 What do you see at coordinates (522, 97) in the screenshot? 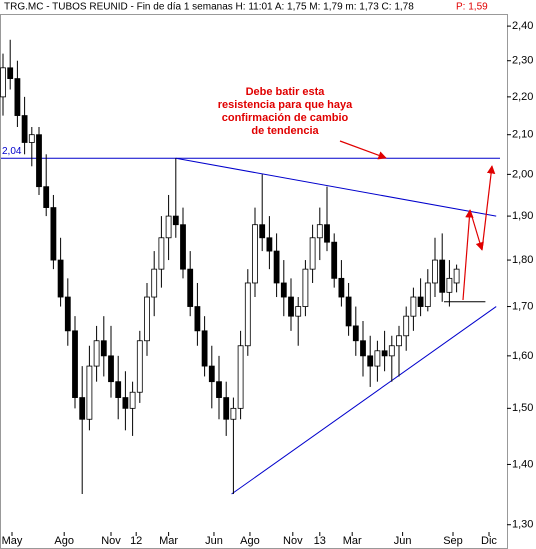
I see `y-tick-label: 2,20` at bounding box center [522, 97].